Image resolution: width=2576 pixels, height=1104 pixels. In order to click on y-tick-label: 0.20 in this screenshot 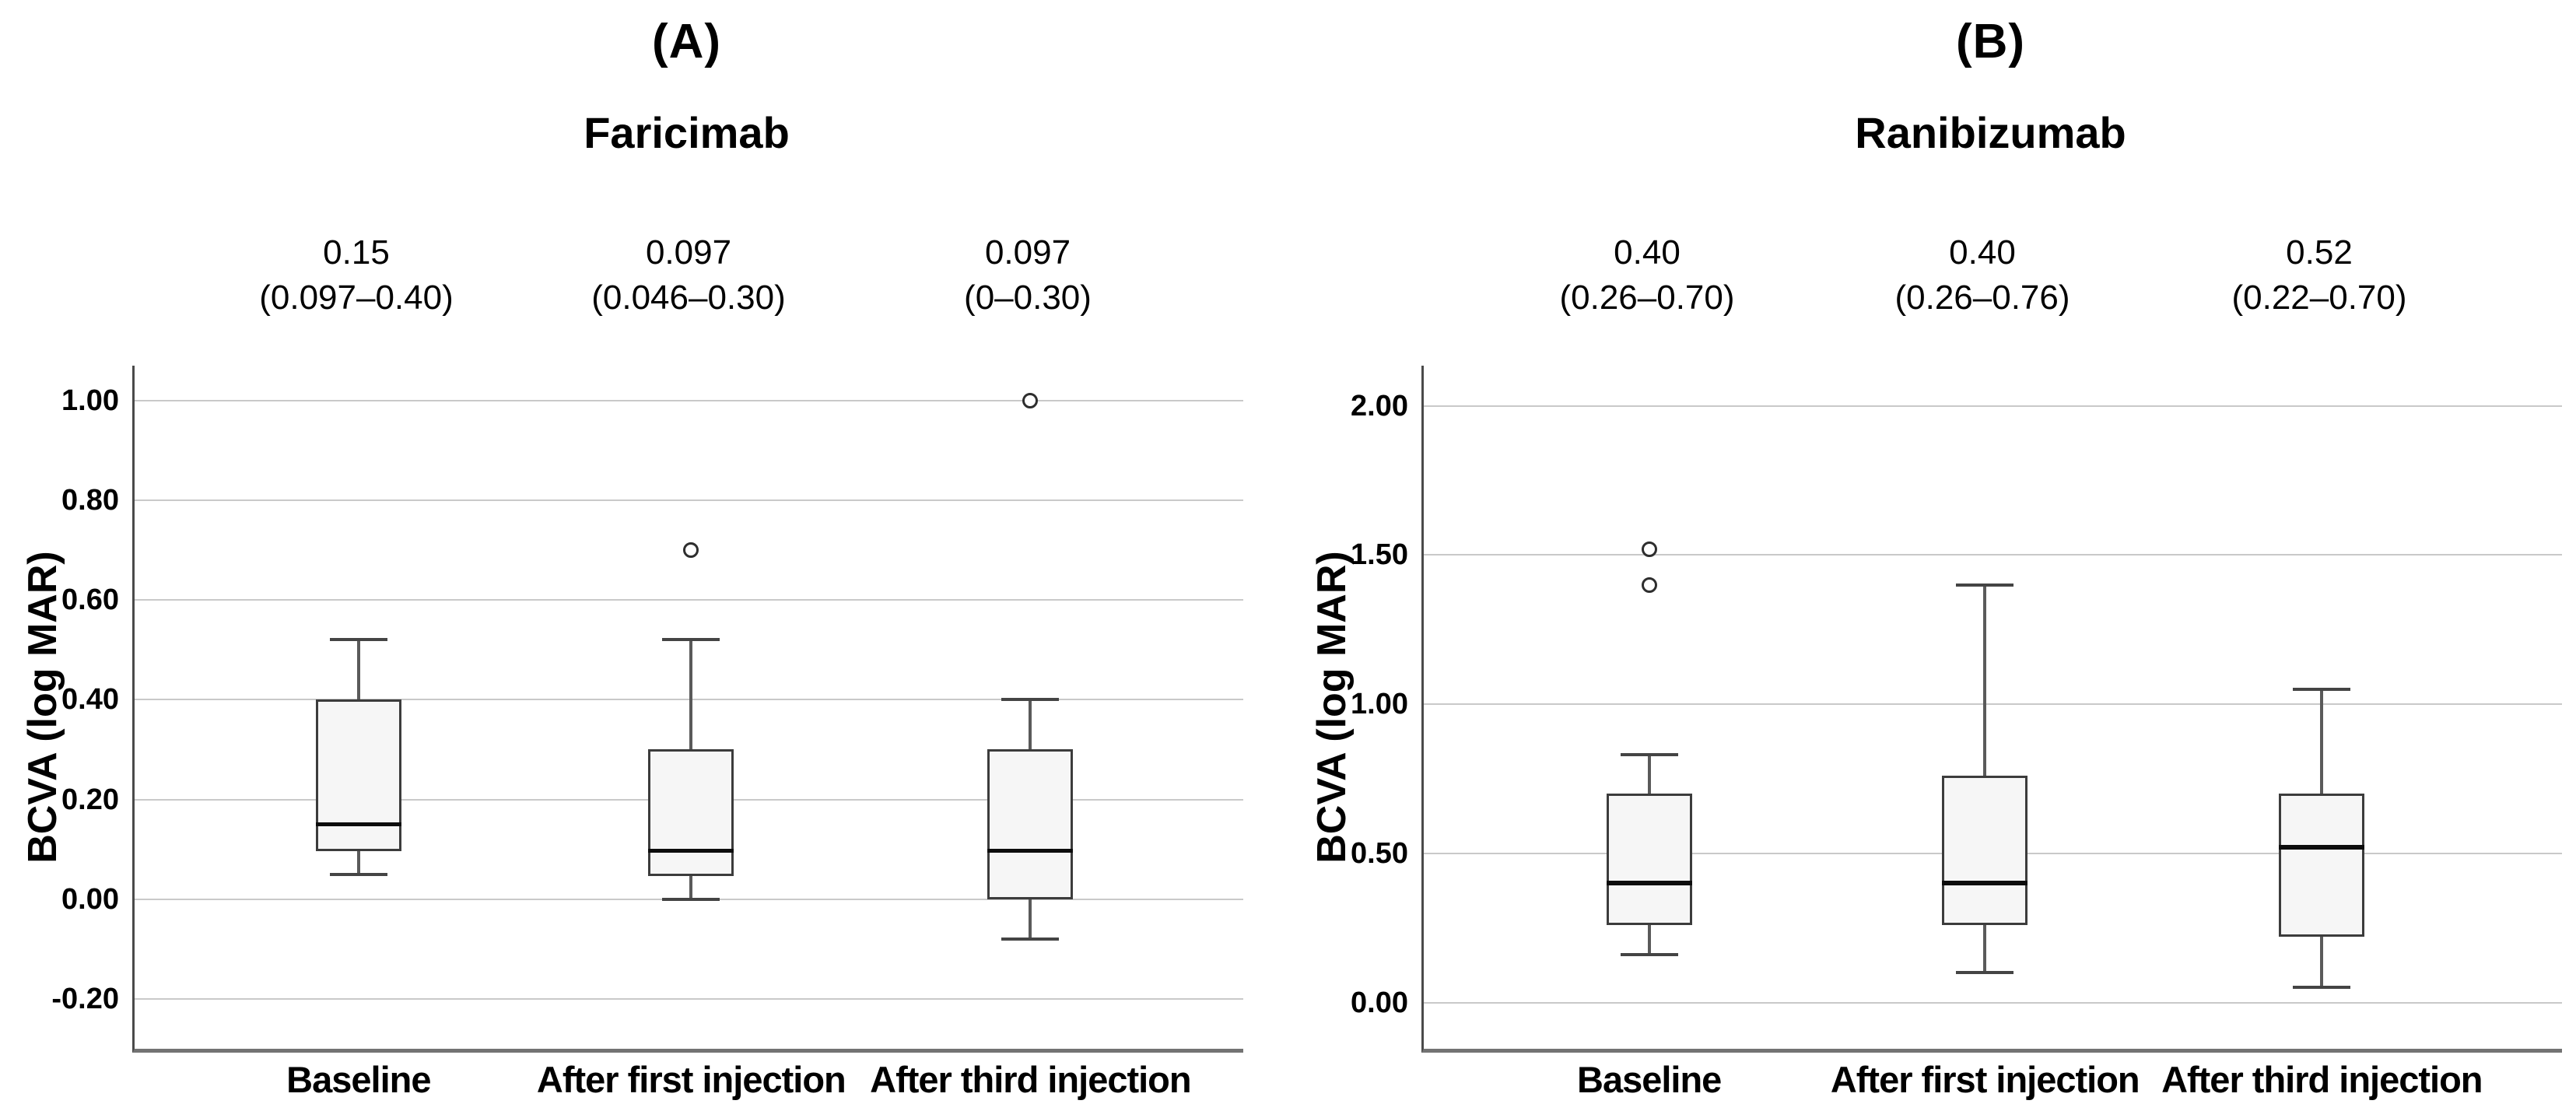, I will do `click(90, 799)`.